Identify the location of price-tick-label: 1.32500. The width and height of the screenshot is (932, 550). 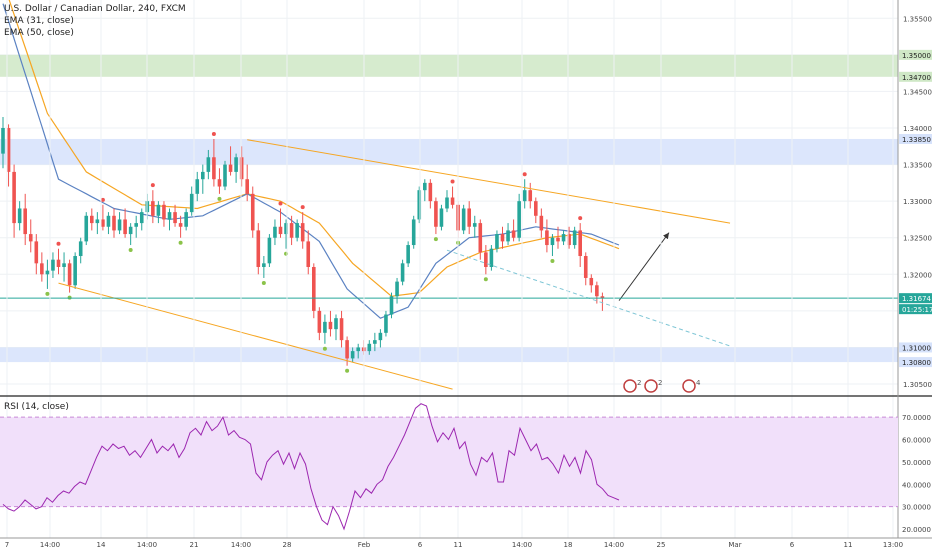
(917, 239).